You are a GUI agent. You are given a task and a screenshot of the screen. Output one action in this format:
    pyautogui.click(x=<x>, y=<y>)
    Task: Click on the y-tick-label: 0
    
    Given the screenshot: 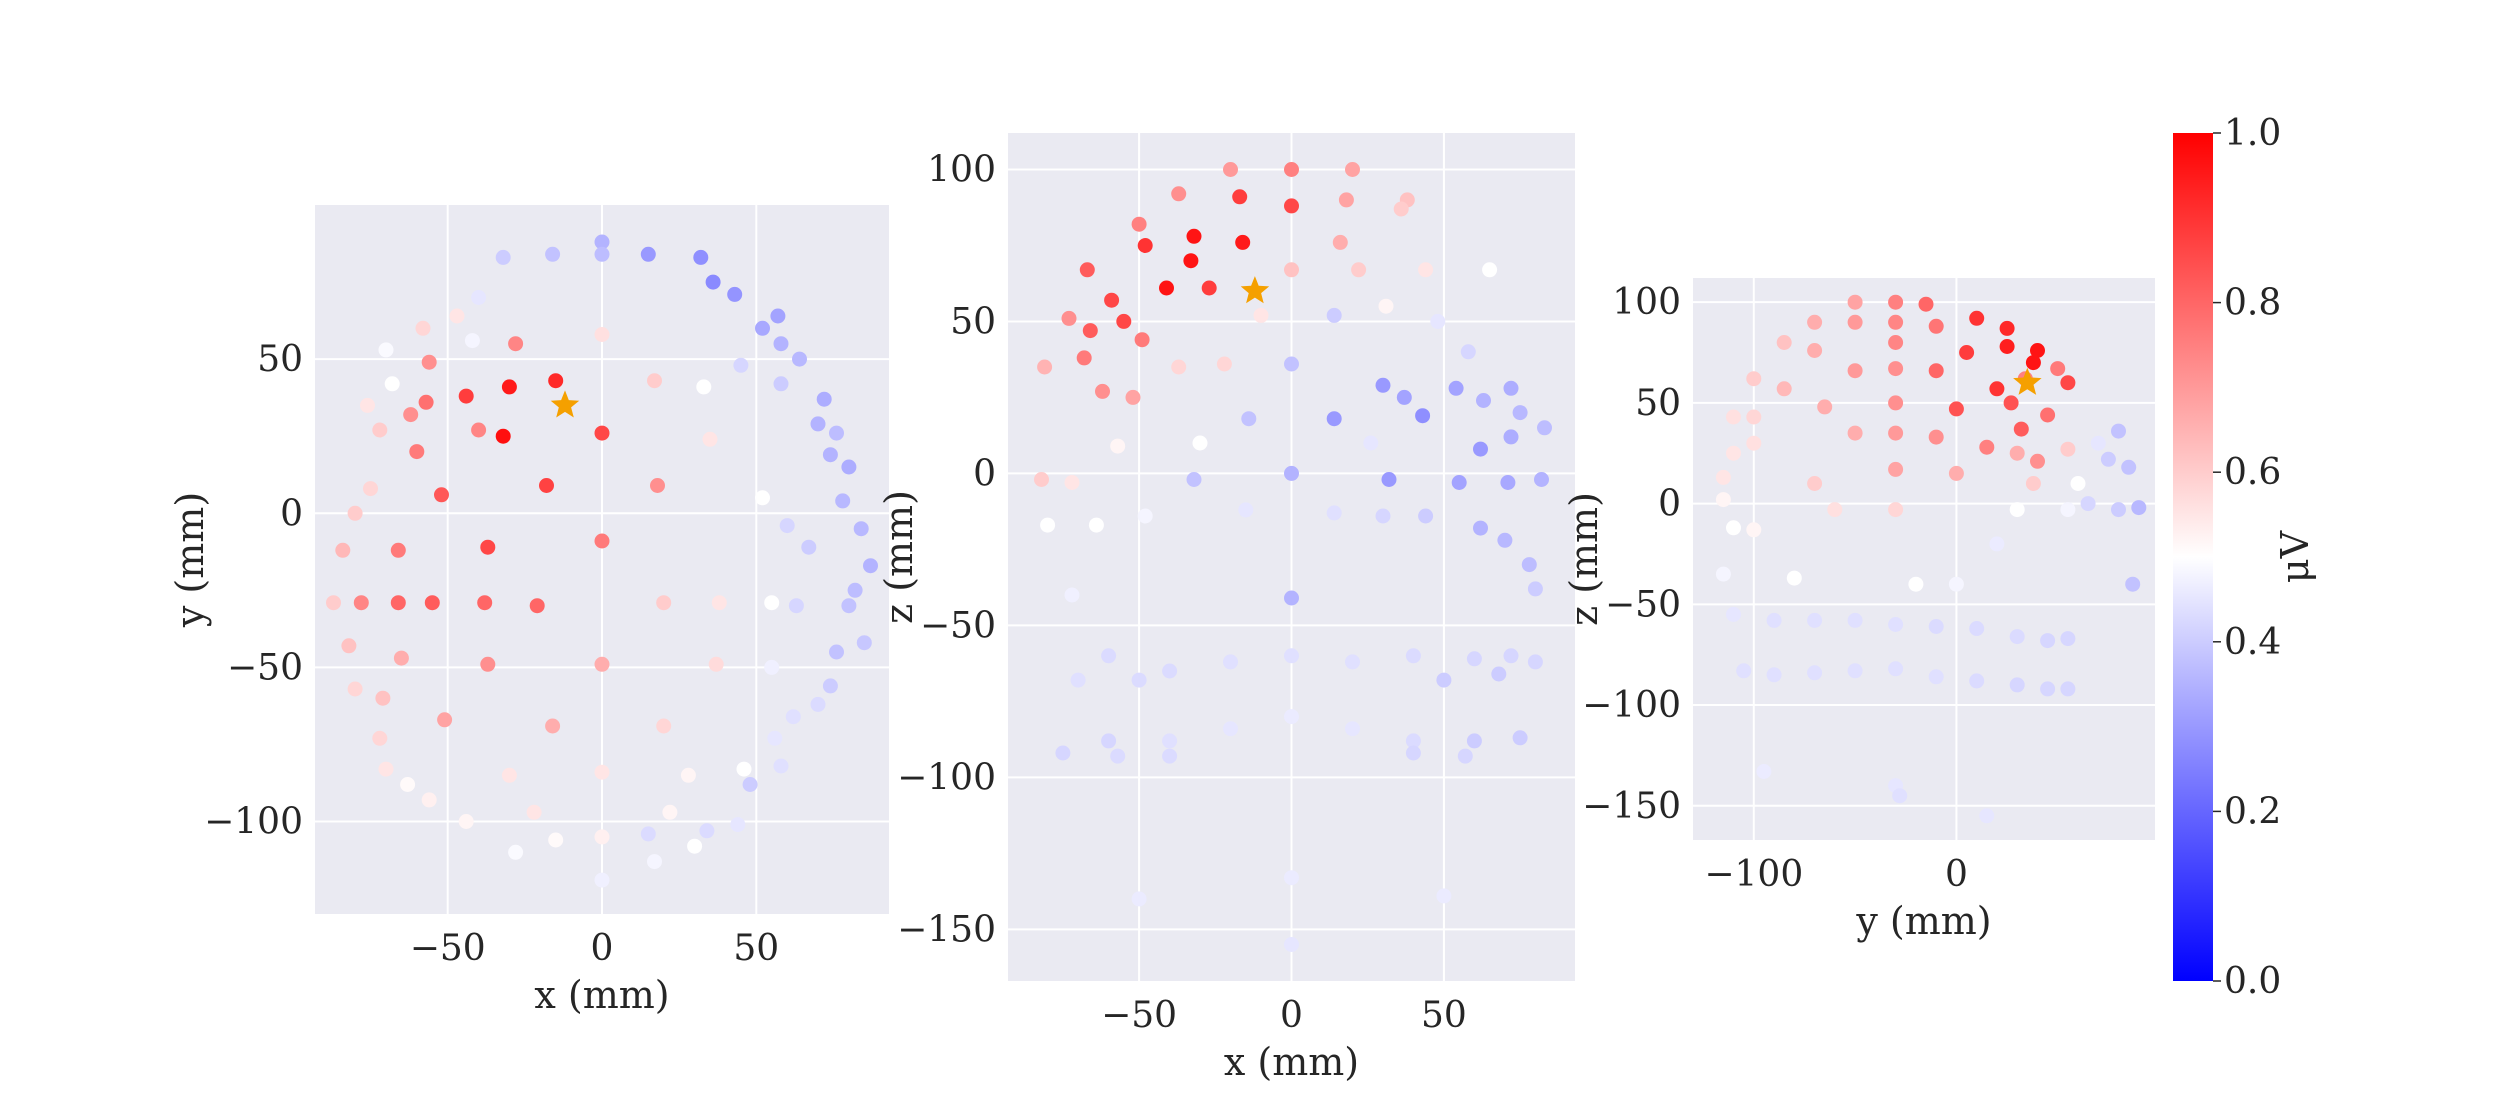 What is the action you would take?
    pyautogui.click(x=1669, y=504)
    